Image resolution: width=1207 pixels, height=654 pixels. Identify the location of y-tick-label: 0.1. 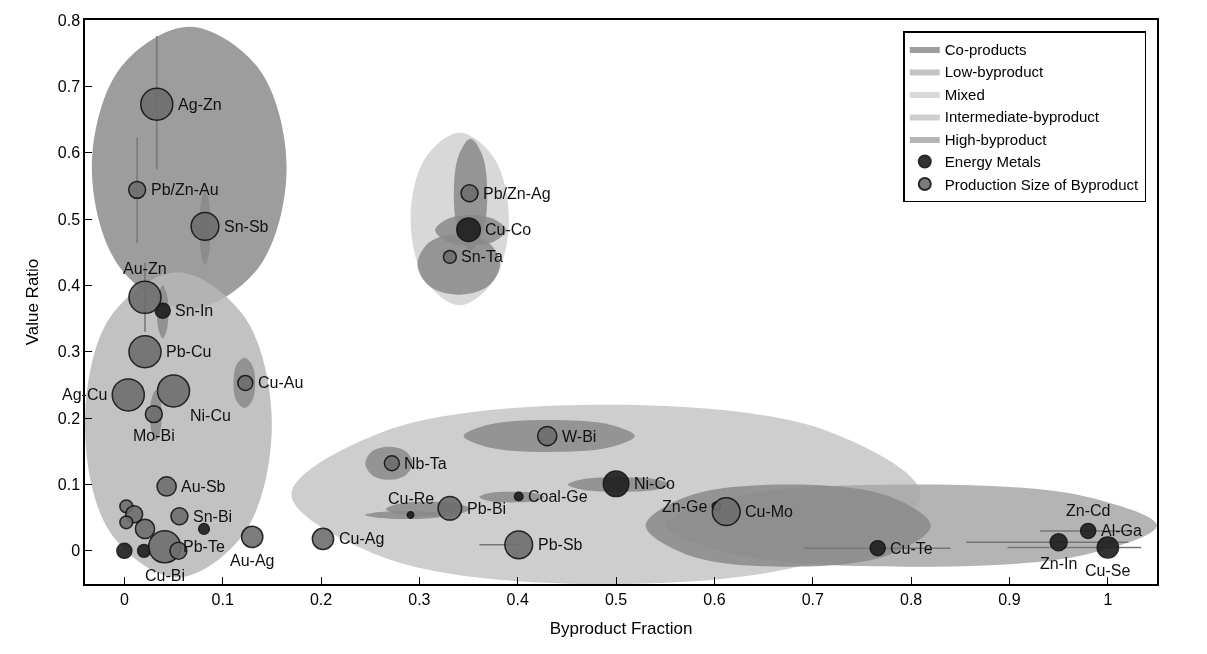
(69, 485).